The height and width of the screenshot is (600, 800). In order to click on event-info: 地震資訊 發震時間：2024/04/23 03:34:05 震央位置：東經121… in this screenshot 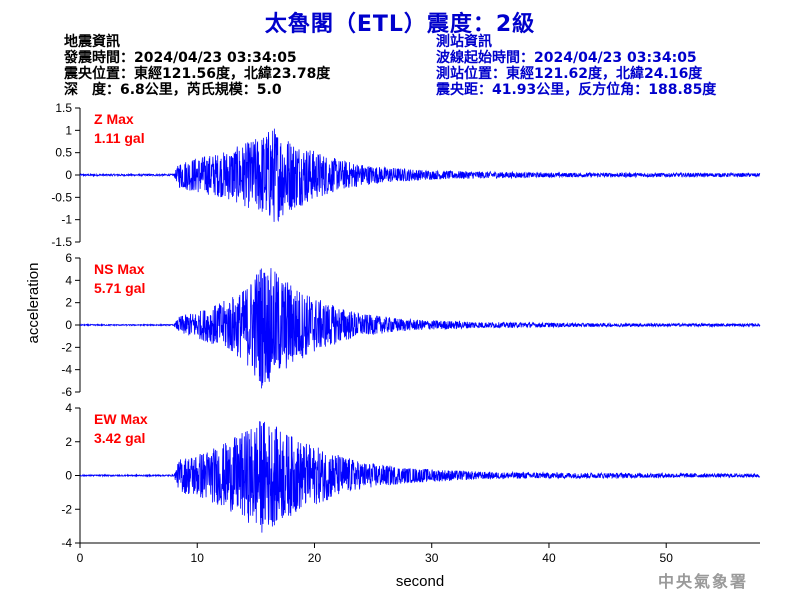, I will do `click(197, 66)`.